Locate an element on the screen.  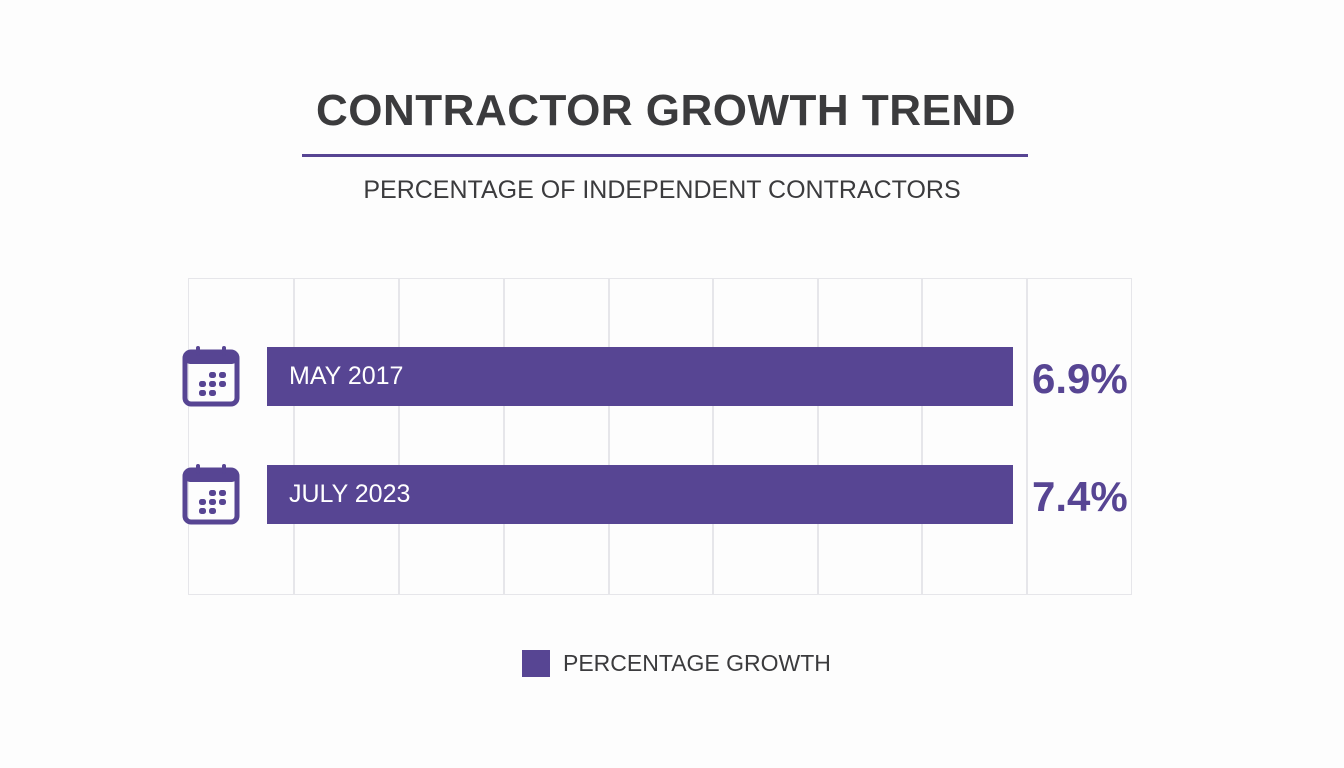
bar-0: MAY 2017 is located at coordinates (640, 376).